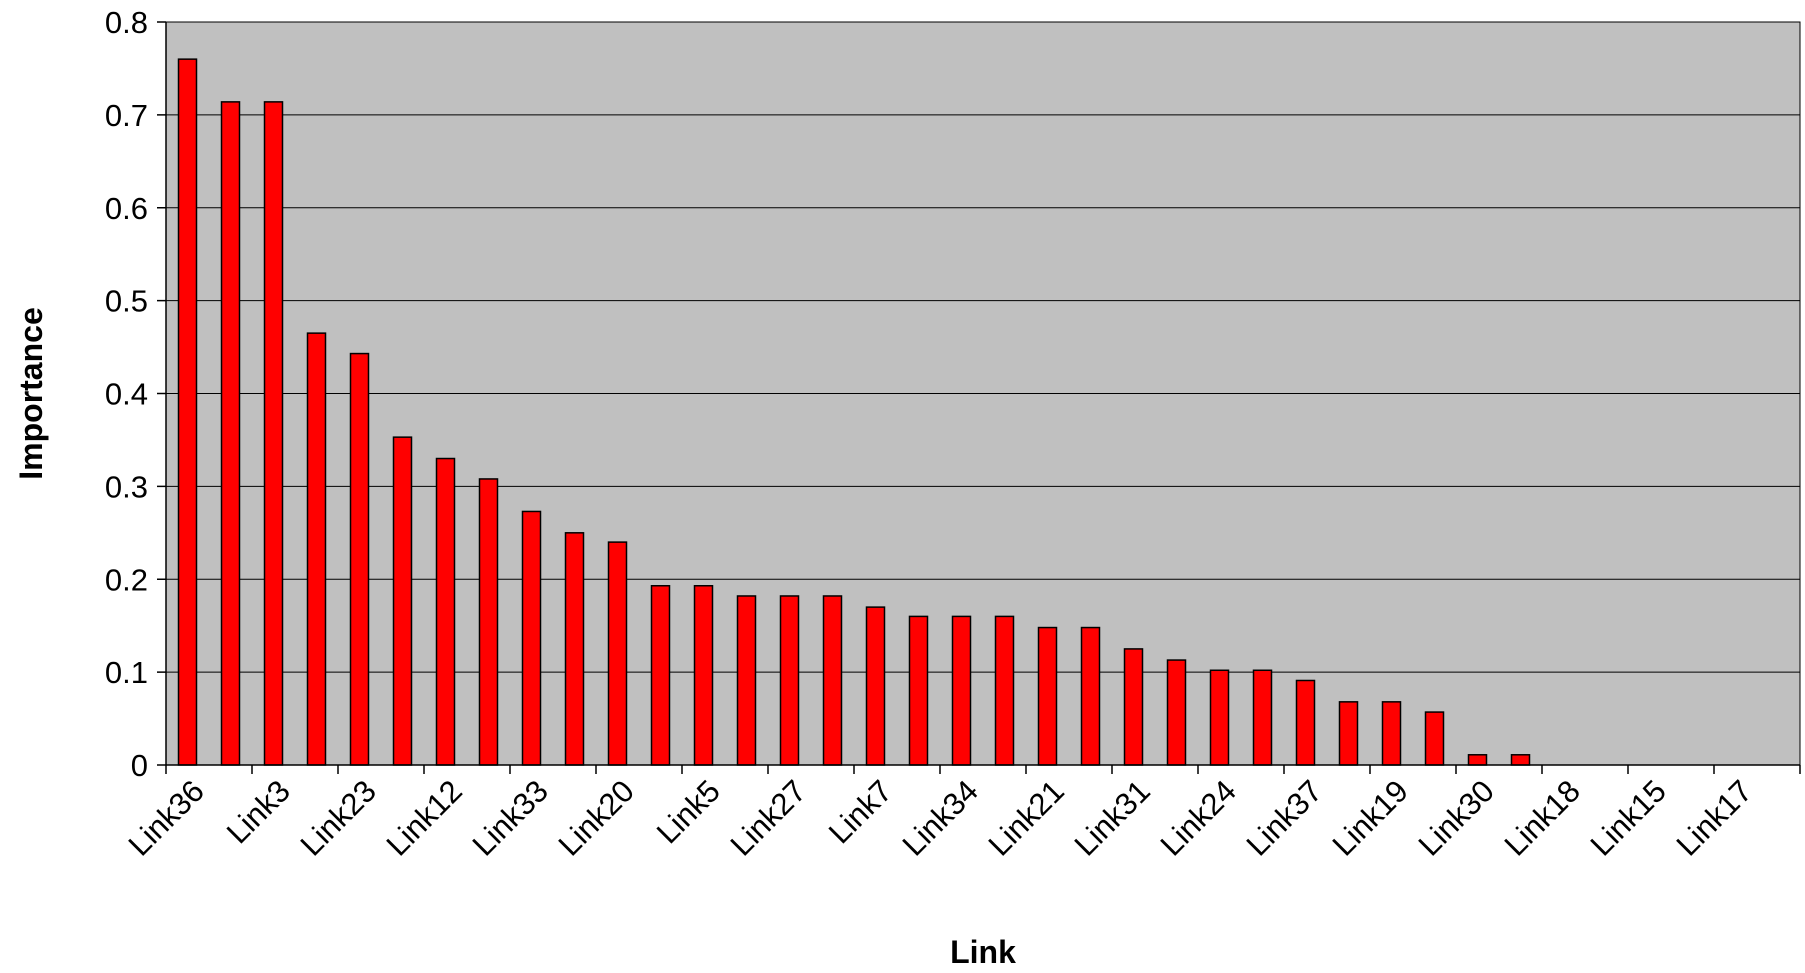 Image resolution: width=1805 pixels, height=973 pixels. I want to click on x-axis-title: Link, so click(983, 952).